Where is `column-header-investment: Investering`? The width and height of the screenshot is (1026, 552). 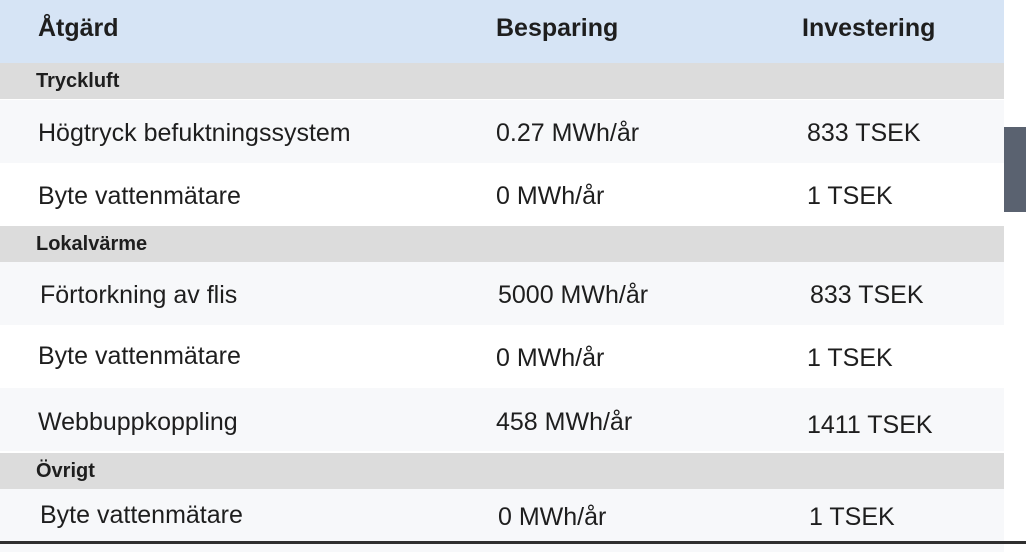 column-header-investment: Investering is located at coordinates (869, 28).